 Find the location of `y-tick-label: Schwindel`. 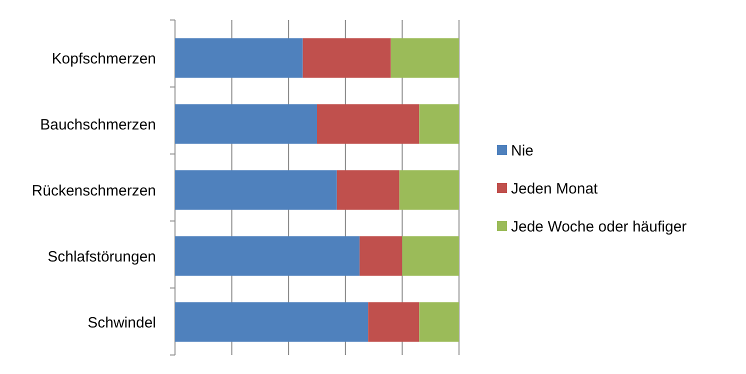

y-tick-label: Schwindel is located at coordinates (122, 323).